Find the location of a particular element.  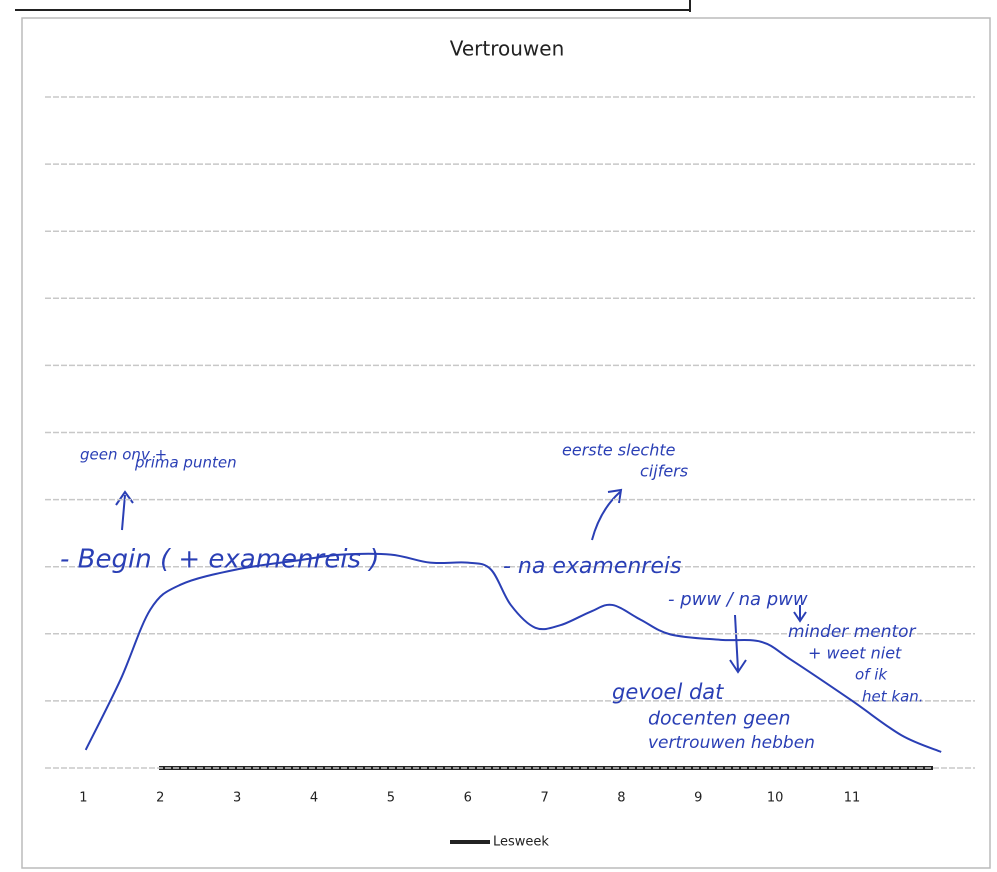

x-tick-label: 9 is located at coordinates (698, 798).